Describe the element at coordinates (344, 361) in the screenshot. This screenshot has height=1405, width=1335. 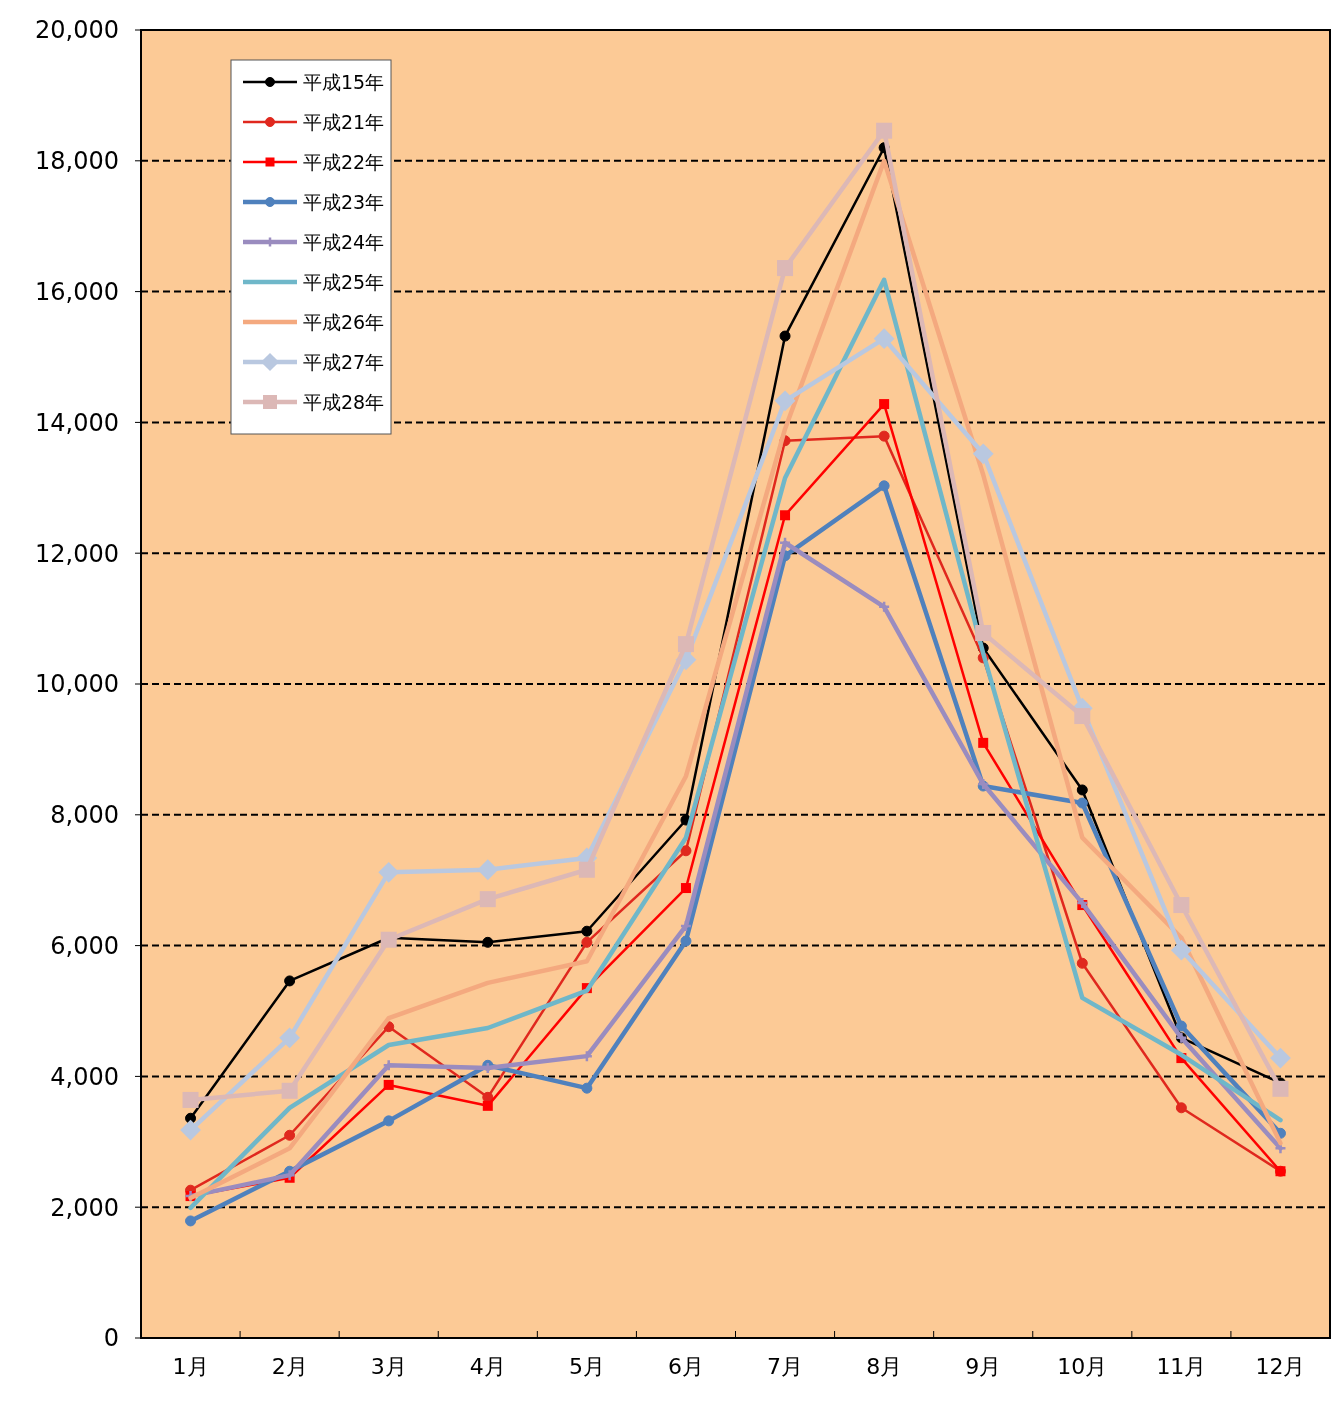
I see `legend-label: 平成27年` at that location.